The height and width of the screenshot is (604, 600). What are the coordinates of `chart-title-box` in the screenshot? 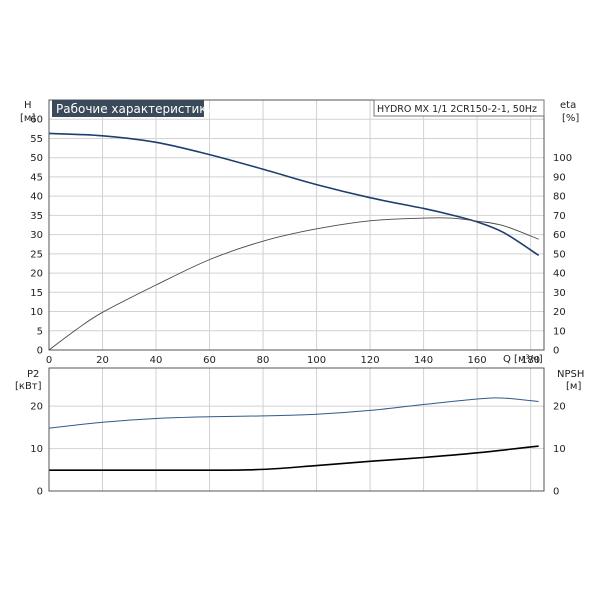 It's located at (128, 108).